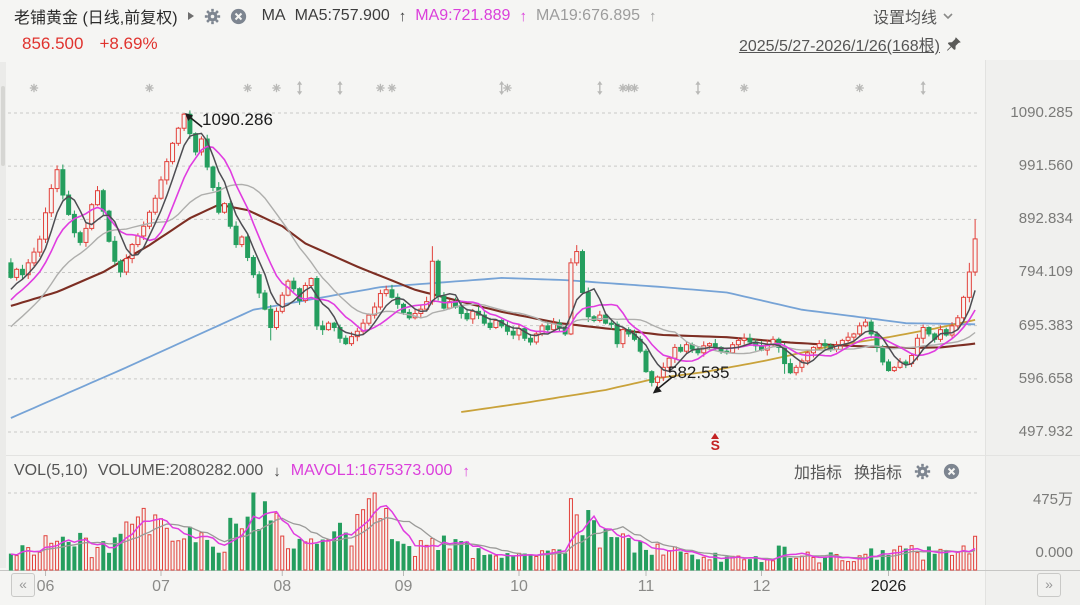 This screenshot has height=605, width=1080. What do you see at coordinates (45, 586) in the screenshot?
I see `month-axis-label: 06` at bounding box center [45, 586].